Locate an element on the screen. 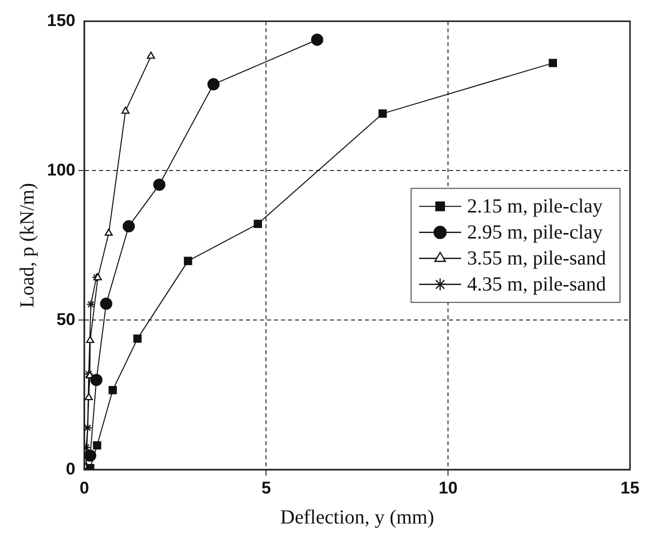 This screenshot has height=548, width=657. legend-label: 3.55 m, pile-sand is located at coordinates (536, 259).